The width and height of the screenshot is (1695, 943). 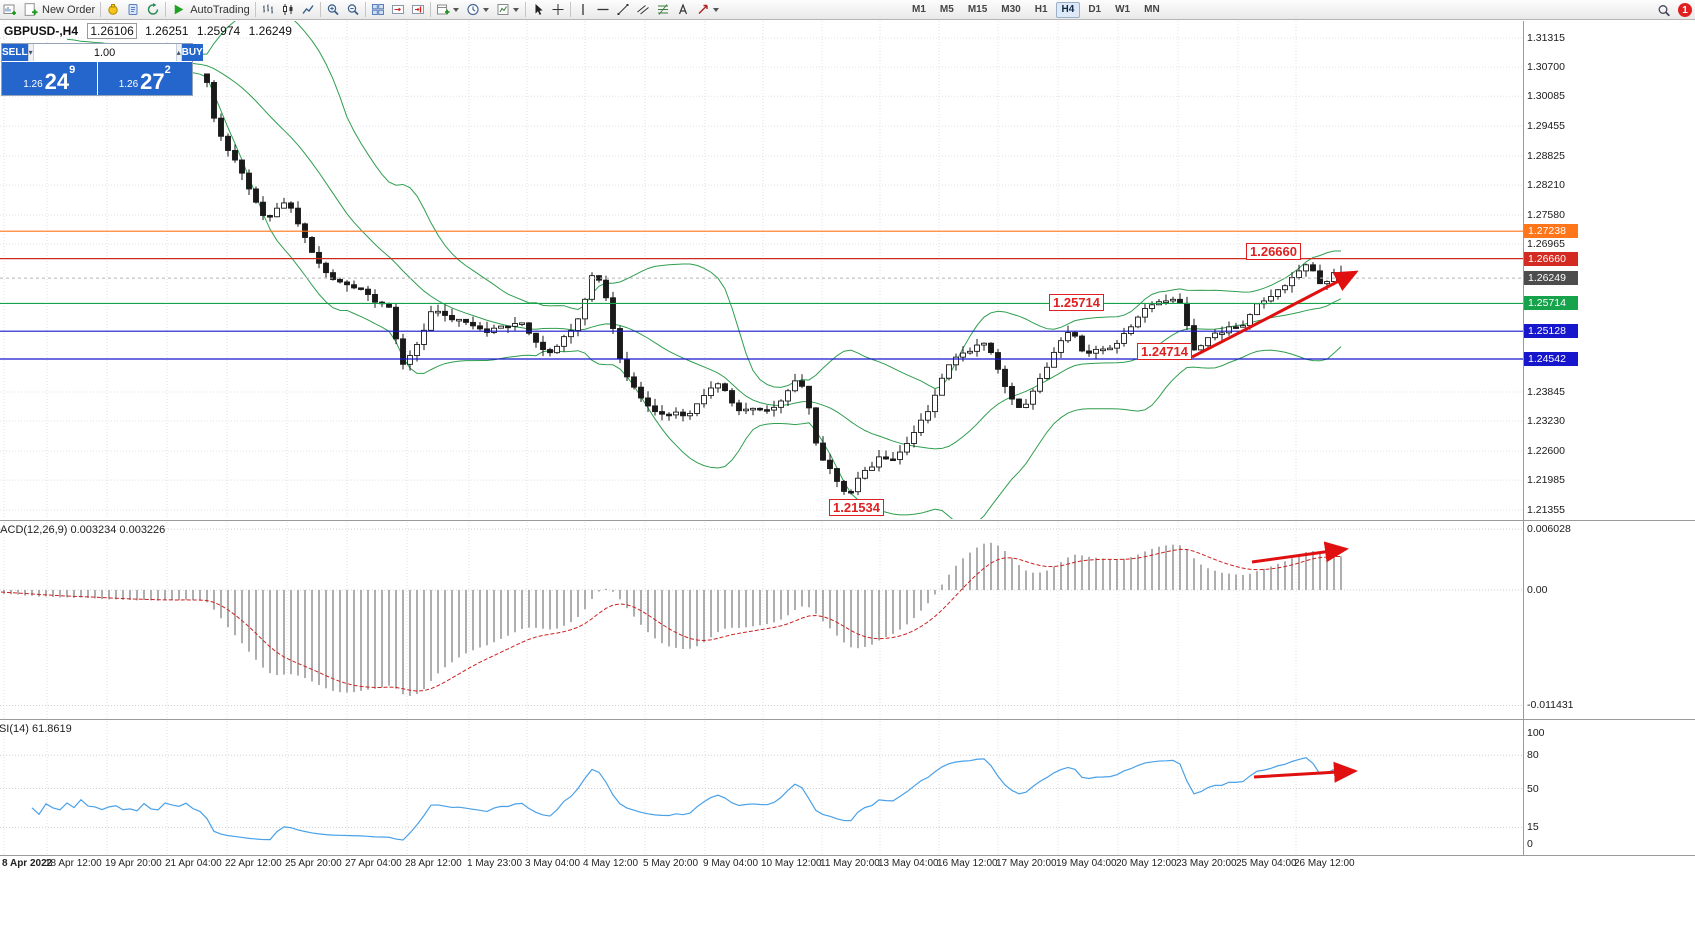 I want to click on buy-price-big: 27, so click(x=152, y=81).